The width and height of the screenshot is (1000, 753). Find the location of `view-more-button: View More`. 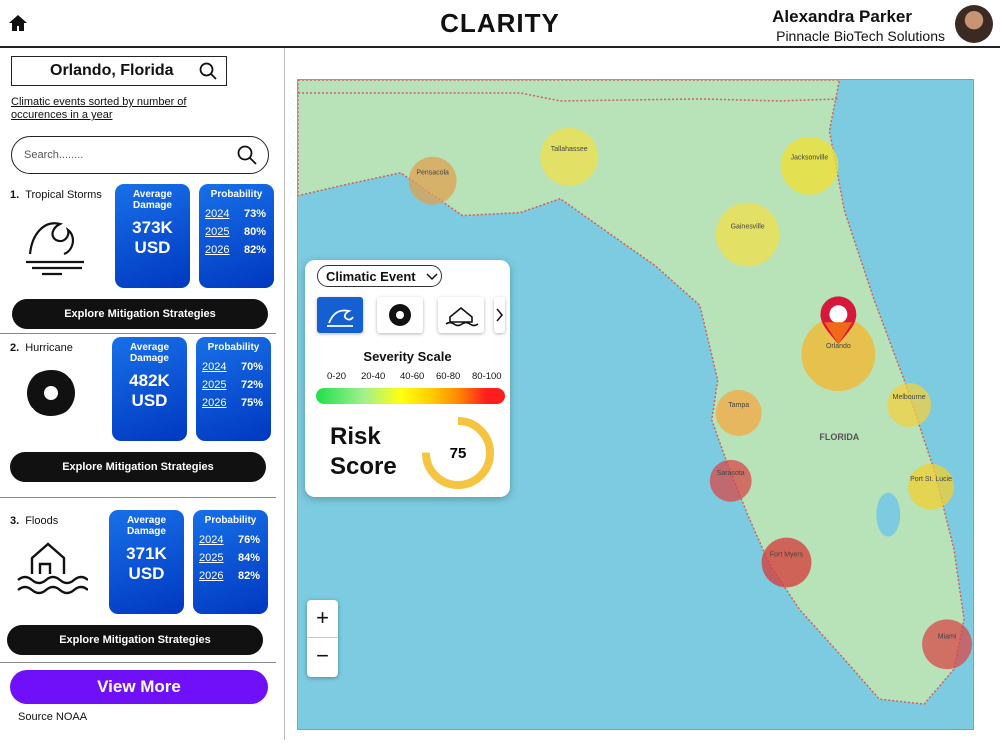

view-more-button: View More is located at coordinates (139, 687).